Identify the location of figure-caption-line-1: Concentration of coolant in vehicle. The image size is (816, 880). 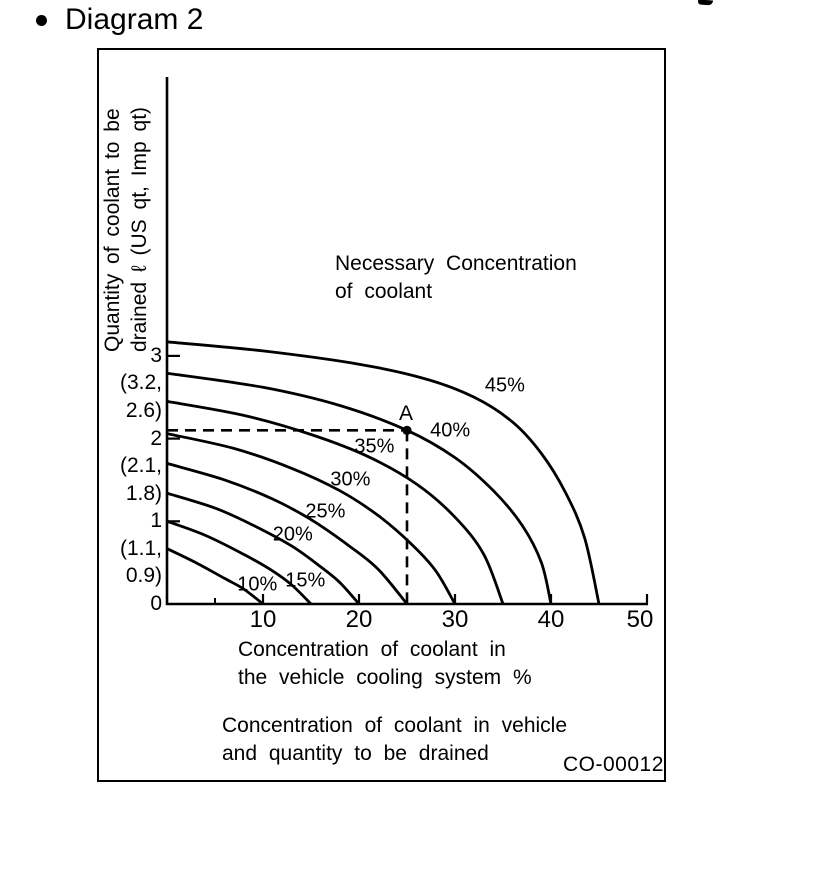
(395, 725).